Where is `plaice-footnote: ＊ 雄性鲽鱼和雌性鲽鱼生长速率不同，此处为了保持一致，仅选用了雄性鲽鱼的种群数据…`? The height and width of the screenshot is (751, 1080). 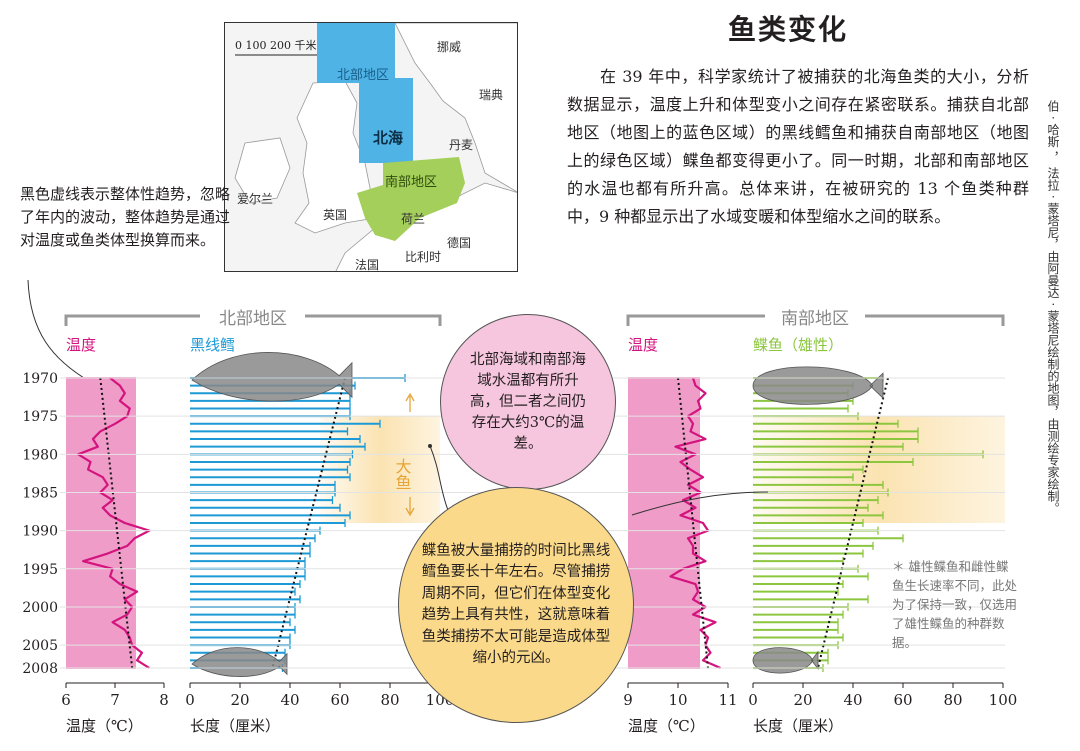 plaice-footnote: ＊ 雄性鲽鱼和雌性鲽鱼生长速率不同，此处为了保持一致，仅选用了雄性鲽鱼的种群数据… is located at coordinates (955, 604).